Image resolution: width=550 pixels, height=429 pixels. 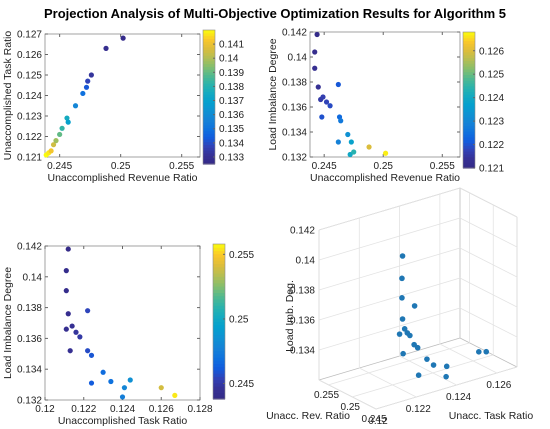 What do you see at coordinates (241, 384) in the screenshot?
I see `colorbar-tick-label: 0.245` at bounding box center [241, 384].